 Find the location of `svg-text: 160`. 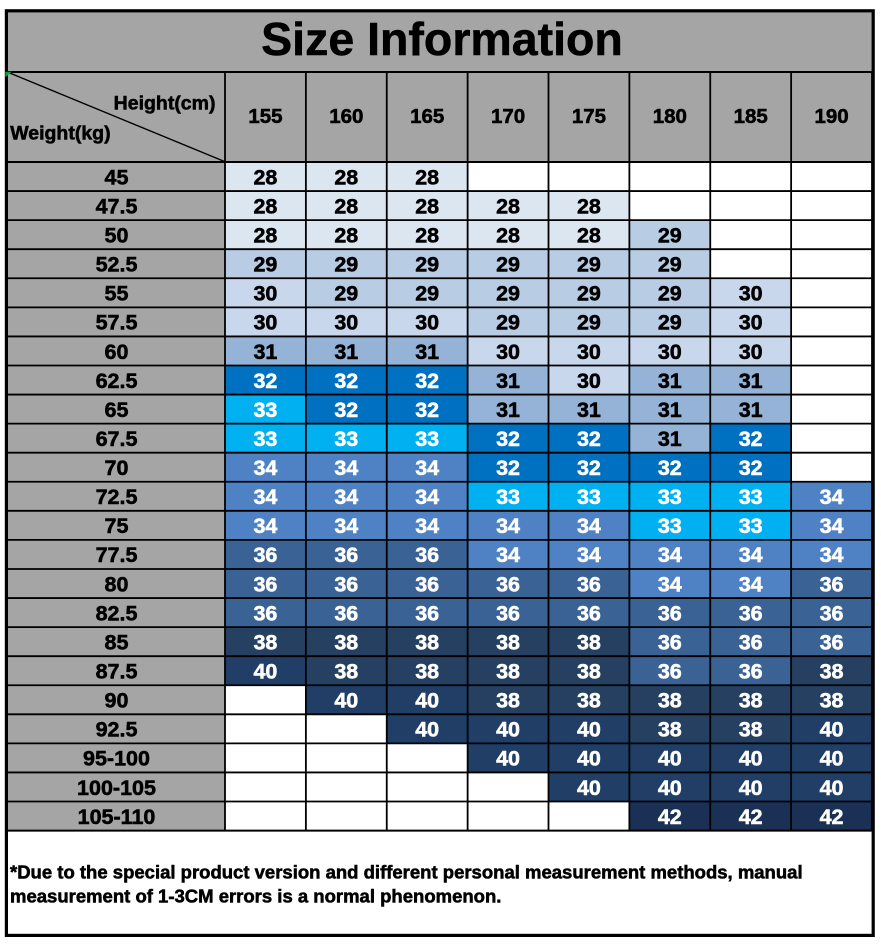

svg-text: 160 is located at coordinates (346, 116).